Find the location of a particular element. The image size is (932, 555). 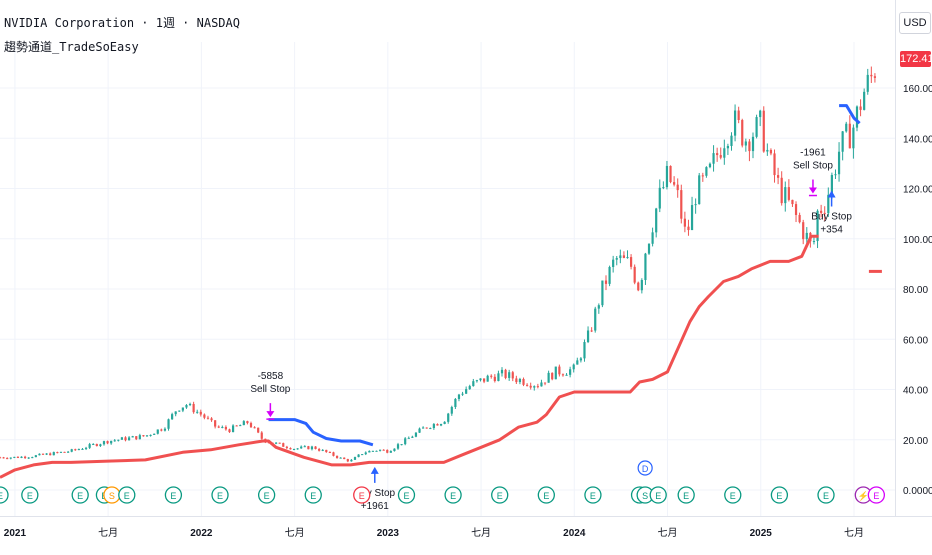

indicator-title: 趨勢通道_TradeSoEasy is located at coordinates (71, 47).